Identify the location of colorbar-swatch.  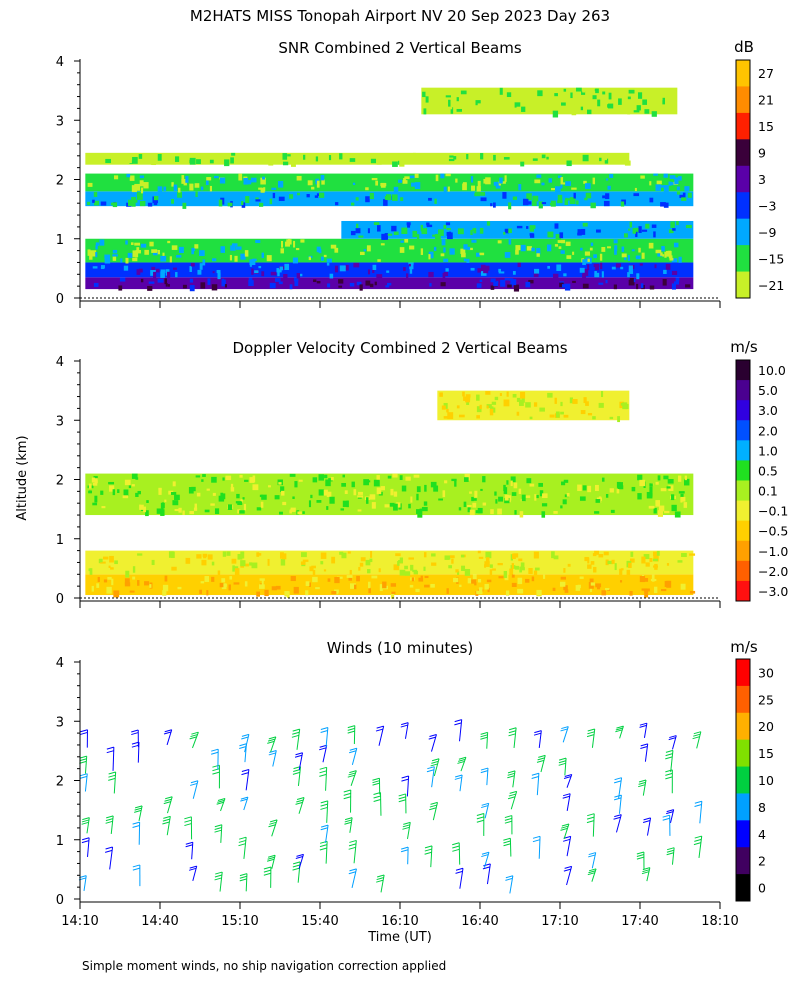
(743, 726).